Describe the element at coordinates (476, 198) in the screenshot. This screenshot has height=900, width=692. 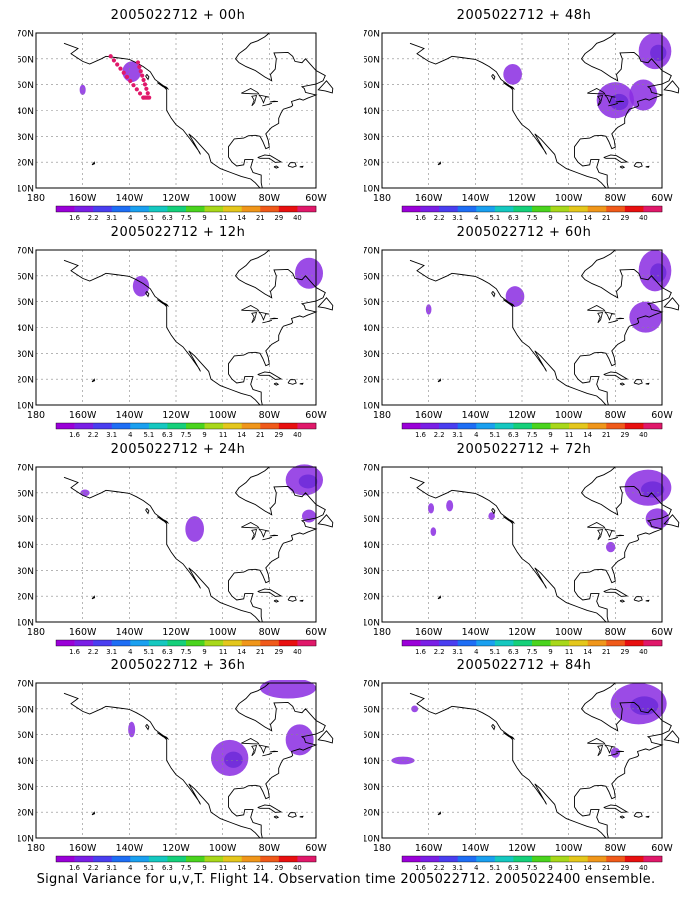
I see `lon-tick-label: 140W` at that location.